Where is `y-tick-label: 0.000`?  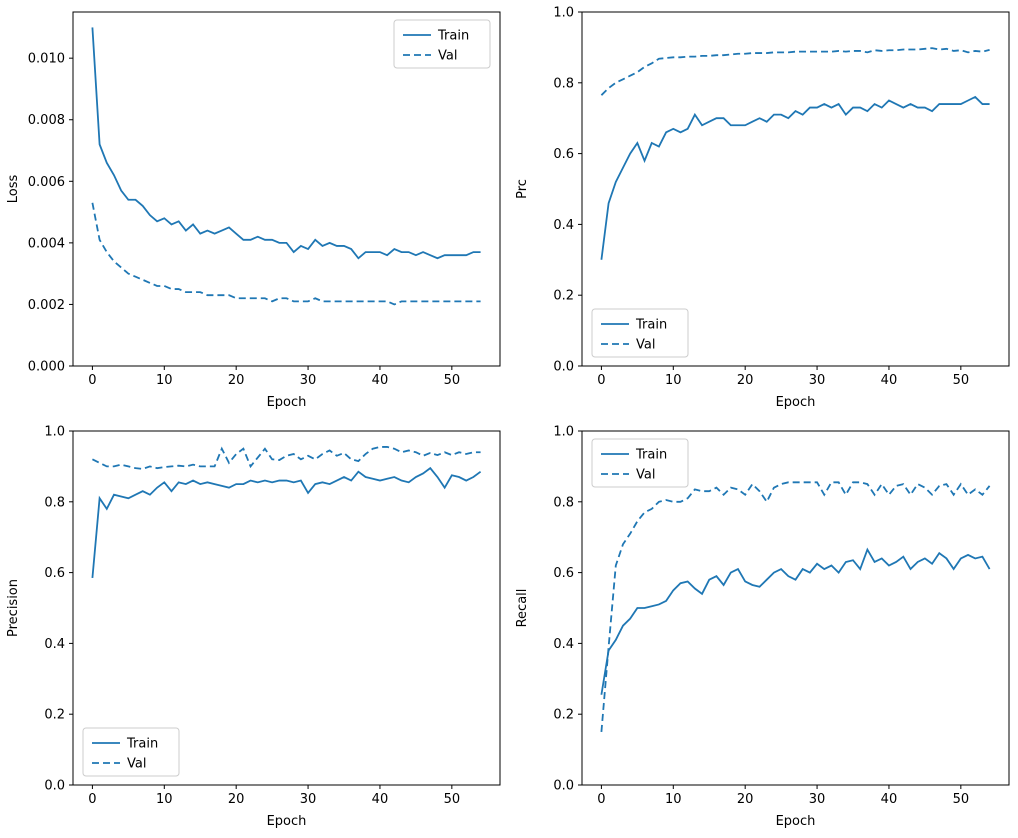 y-tick-label: 0.000 is located at coordinates (46, 367).